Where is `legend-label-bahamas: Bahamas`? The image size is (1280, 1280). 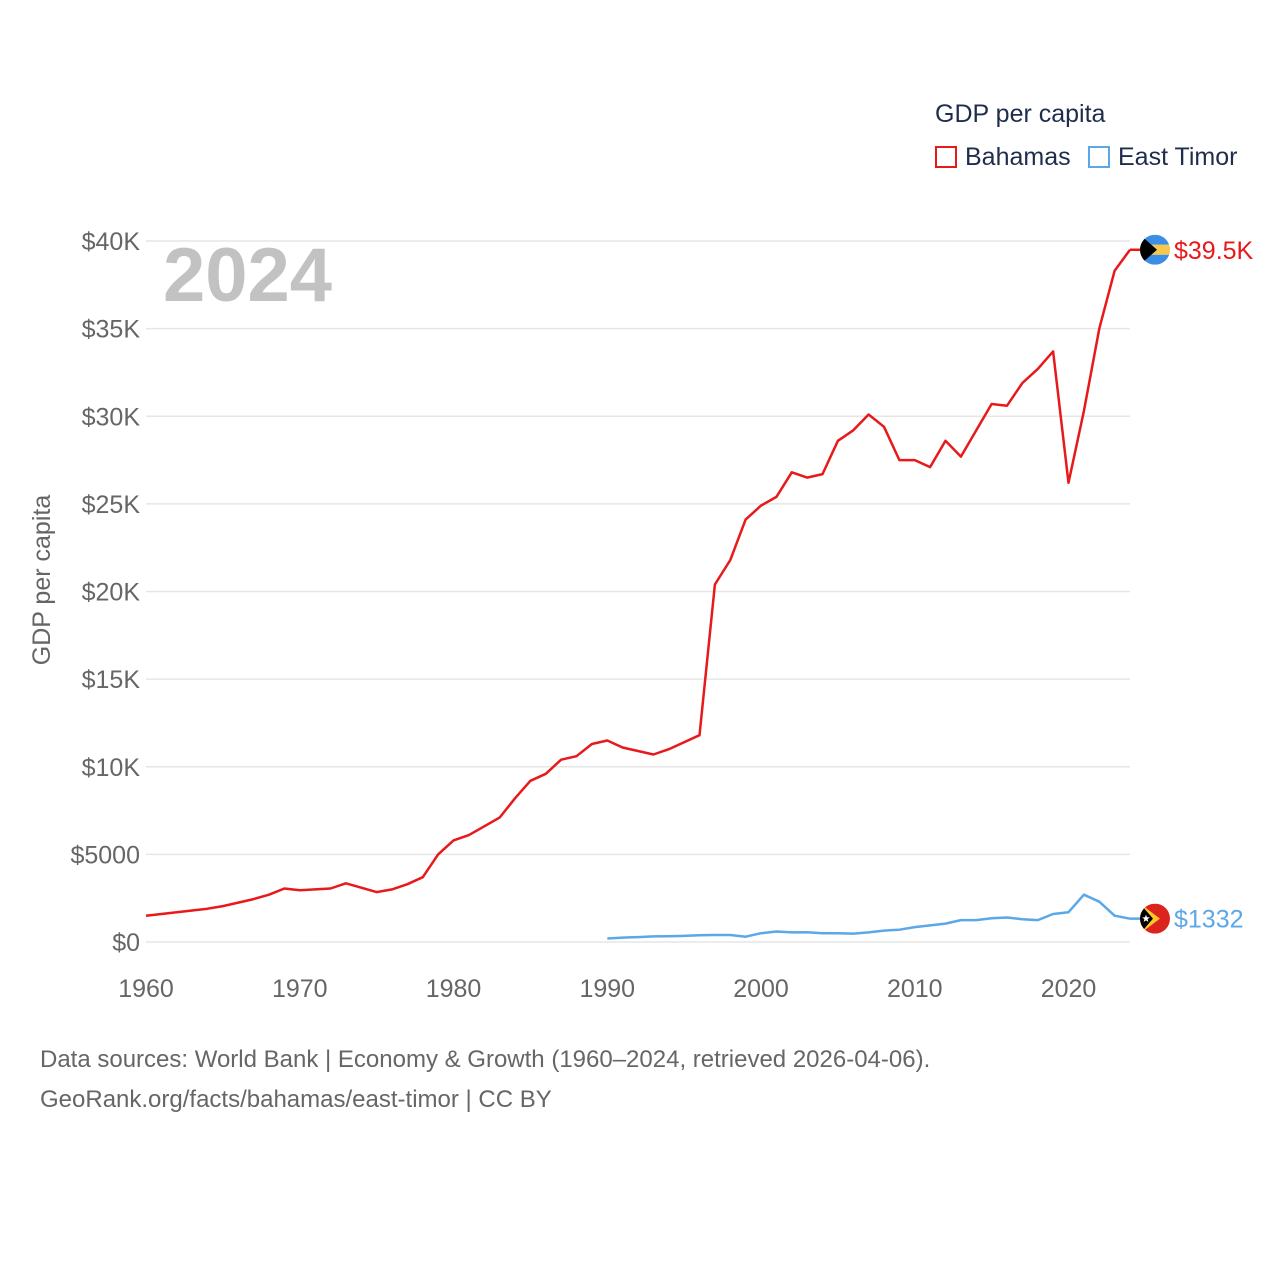 legend-label-bahamas: Bahamas is located at coordinates (1018, 156).